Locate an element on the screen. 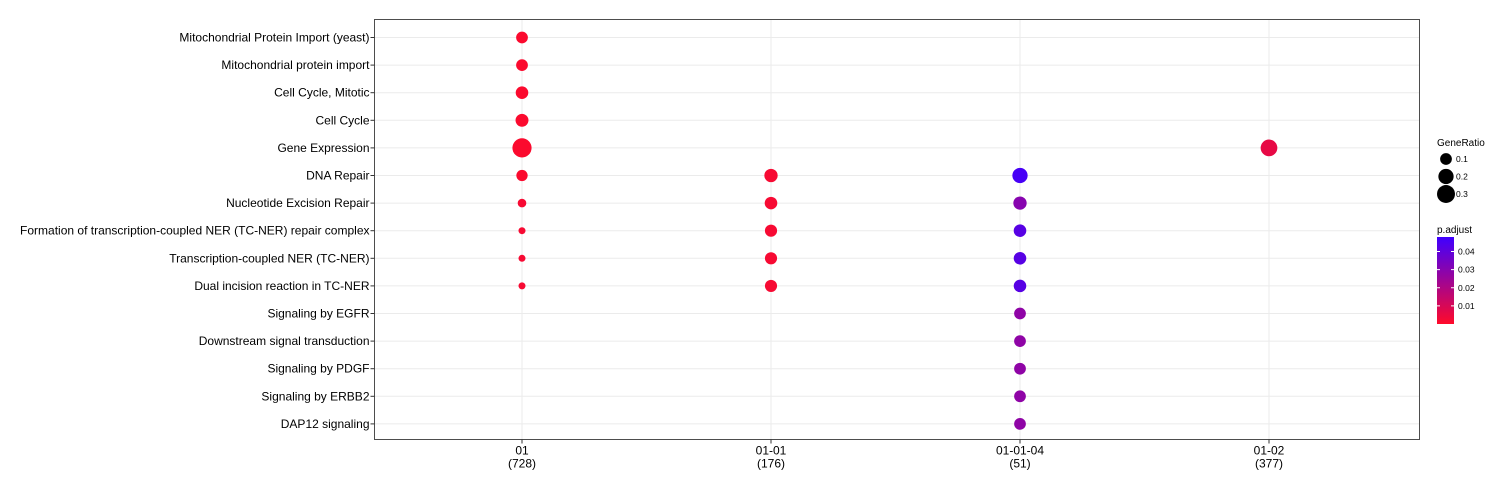 The height and width of the screenshot is (480, 1500). size-legend: GeneRatio 0.1 0.2 0.3 is located at coordinates (1461, 170).